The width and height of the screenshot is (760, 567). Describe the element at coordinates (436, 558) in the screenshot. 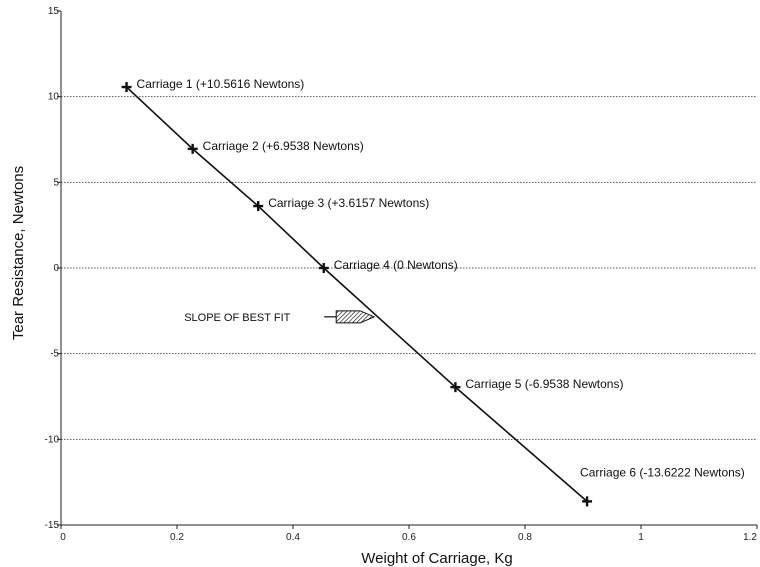

I see `x-axis-title: Weight of Carriage, Kg` at that location.